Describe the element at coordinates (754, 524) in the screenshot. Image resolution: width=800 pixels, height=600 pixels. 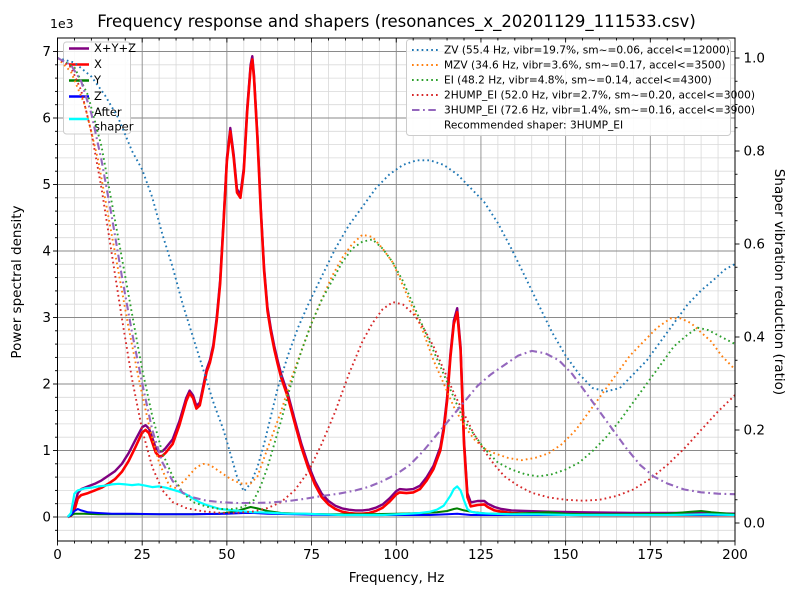
I see `y-right-tick-label: 0.0` at that location.